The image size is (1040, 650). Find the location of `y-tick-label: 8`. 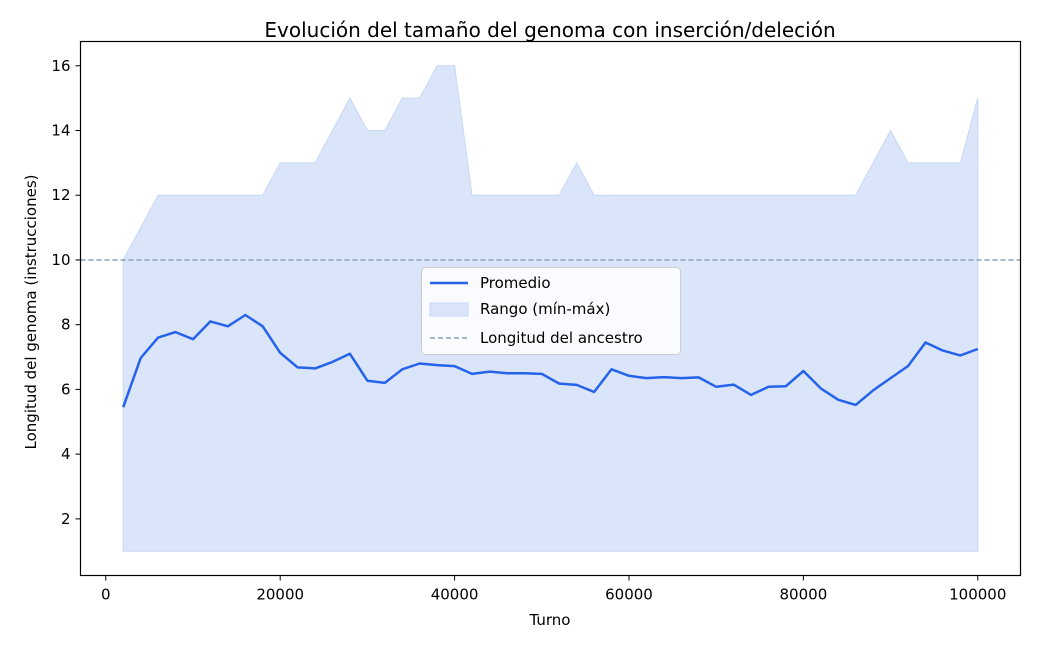

y-tick-label: 8 is located at coordinates (66, 325).